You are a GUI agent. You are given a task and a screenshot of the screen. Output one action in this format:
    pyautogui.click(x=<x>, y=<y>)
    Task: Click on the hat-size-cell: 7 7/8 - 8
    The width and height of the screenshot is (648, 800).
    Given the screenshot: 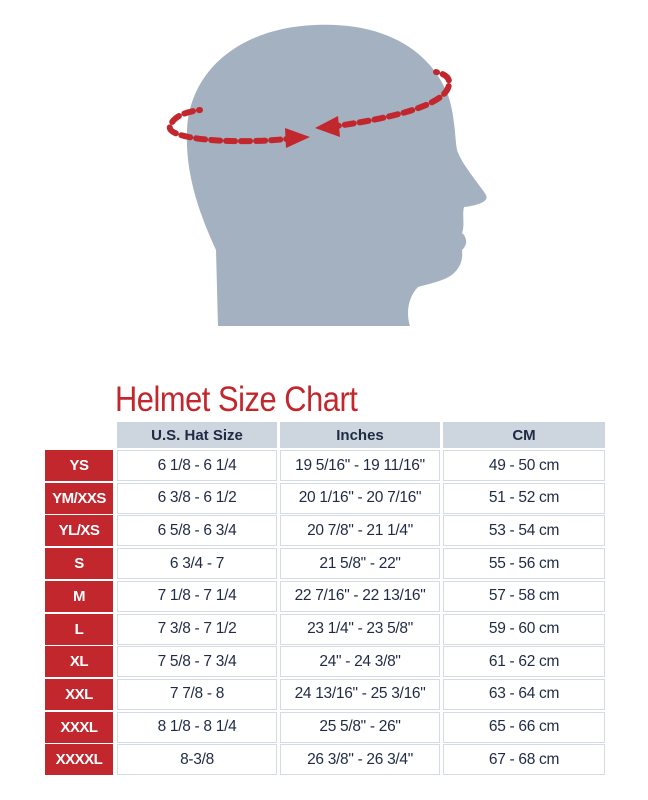 What is the action you would take?
    pyautogui.click(x=197, y=694)
    